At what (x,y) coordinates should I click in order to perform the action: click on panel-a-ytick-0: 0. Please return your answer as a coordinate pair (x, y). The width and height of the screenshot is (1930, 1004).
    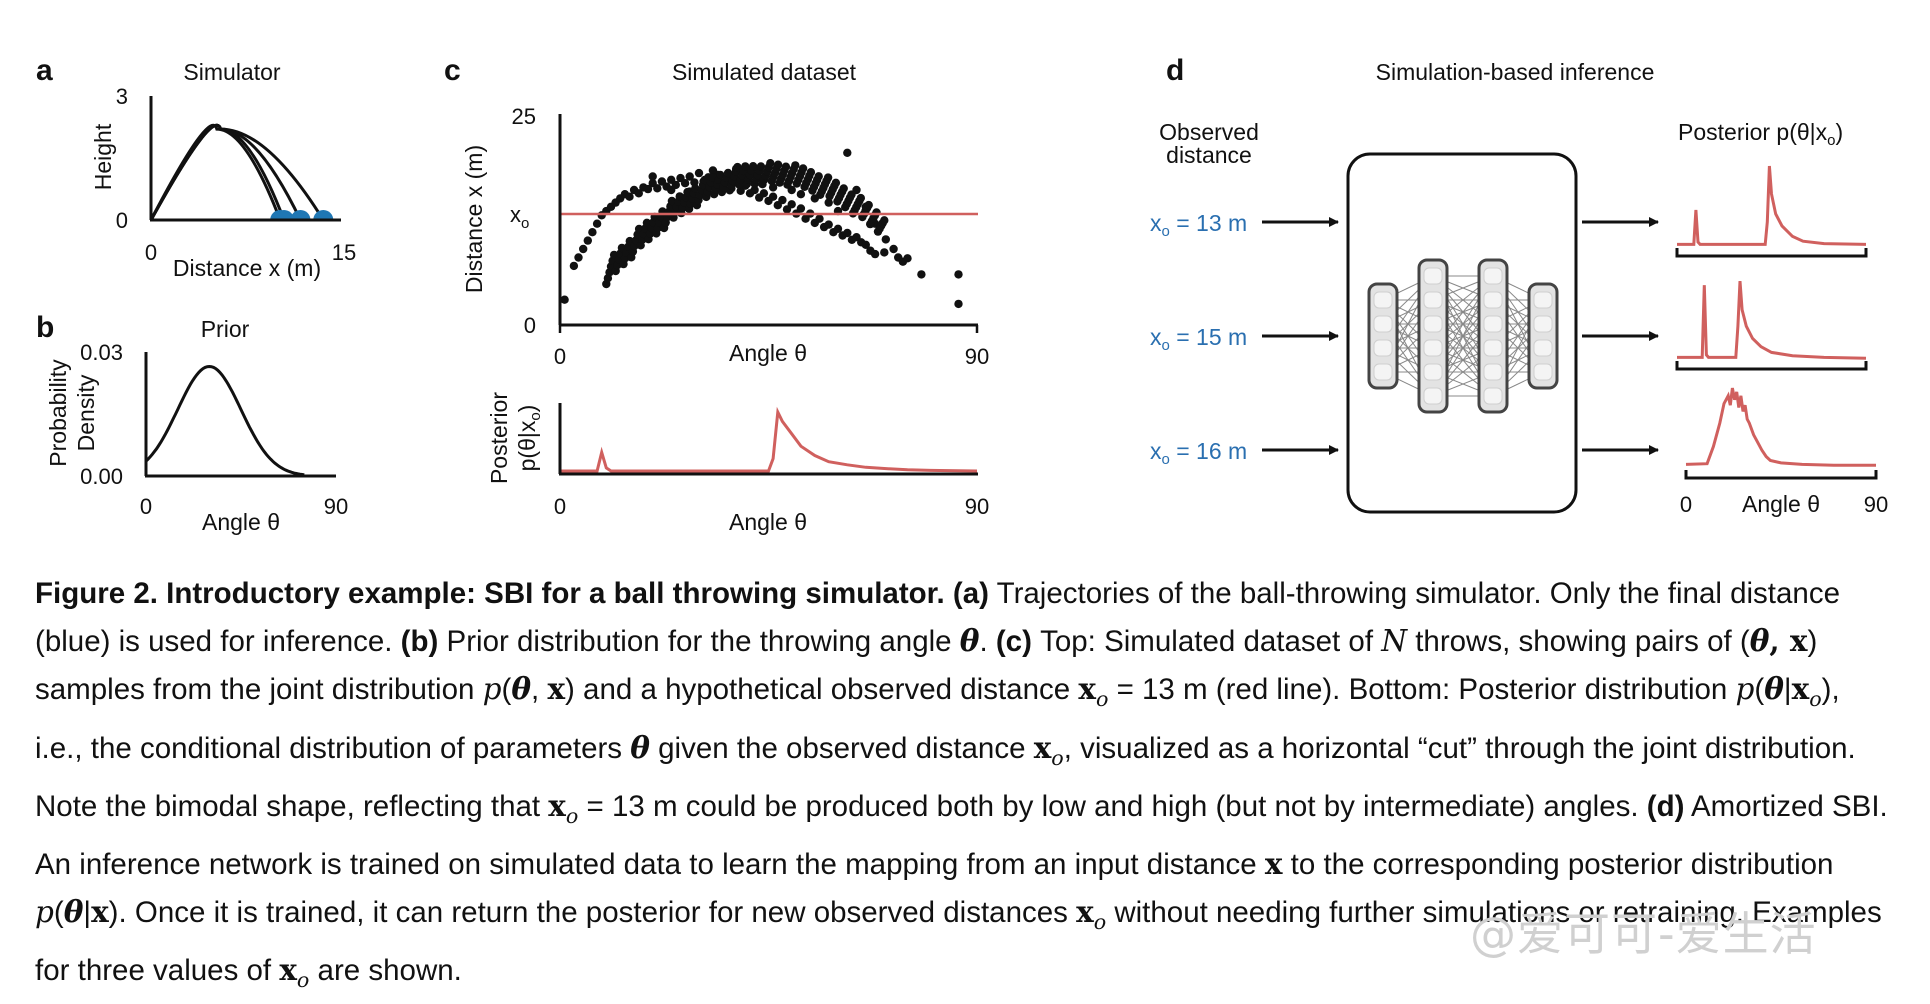
    Looking at the image, I should click on (122, 220).